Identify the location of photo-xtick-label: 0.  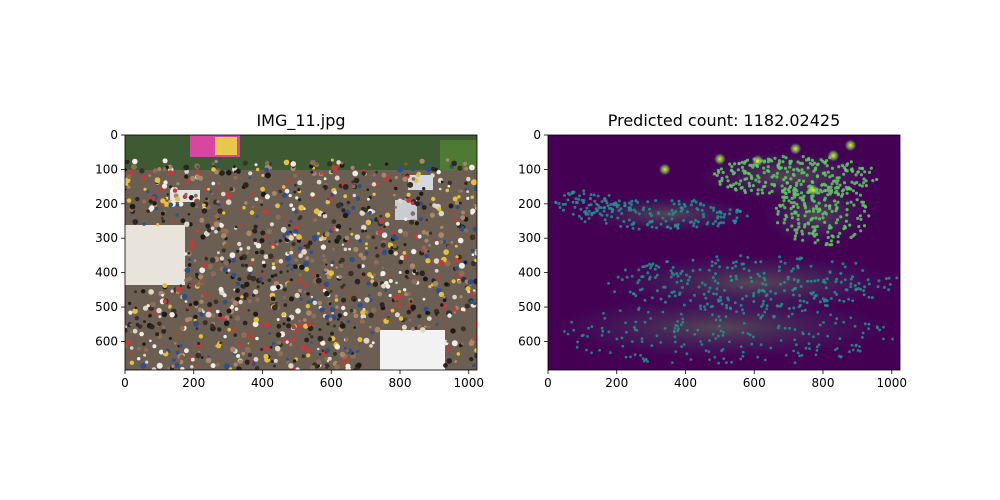
(125, 383).